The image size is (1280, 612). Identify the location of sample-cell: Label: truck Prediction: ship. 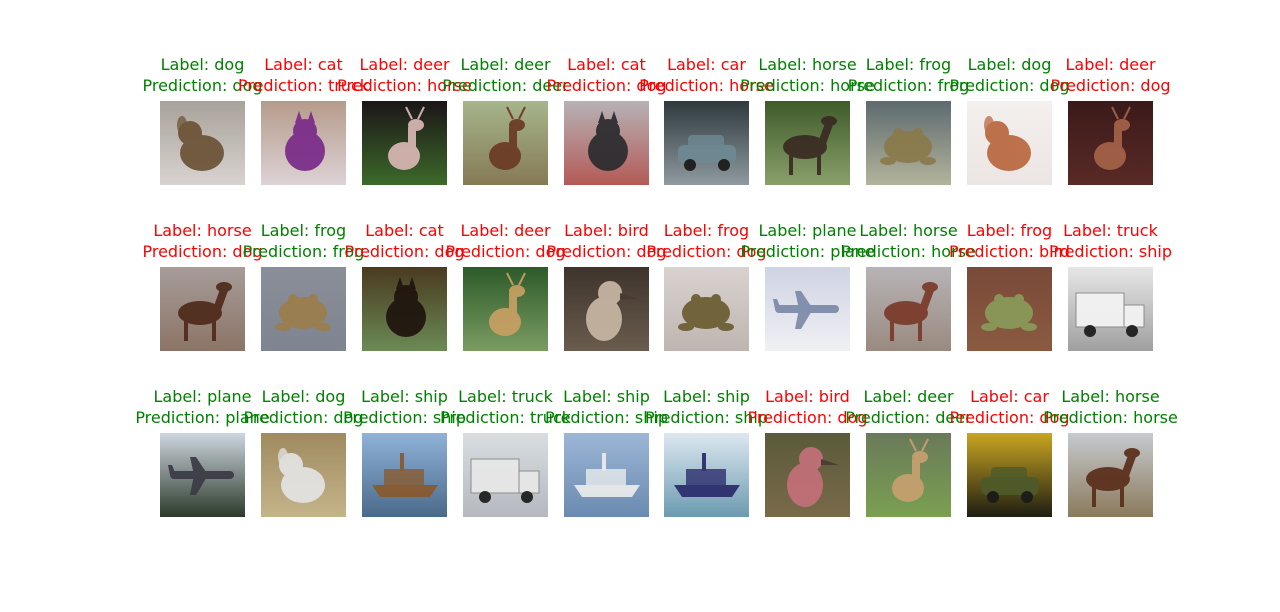
(1110, 286).